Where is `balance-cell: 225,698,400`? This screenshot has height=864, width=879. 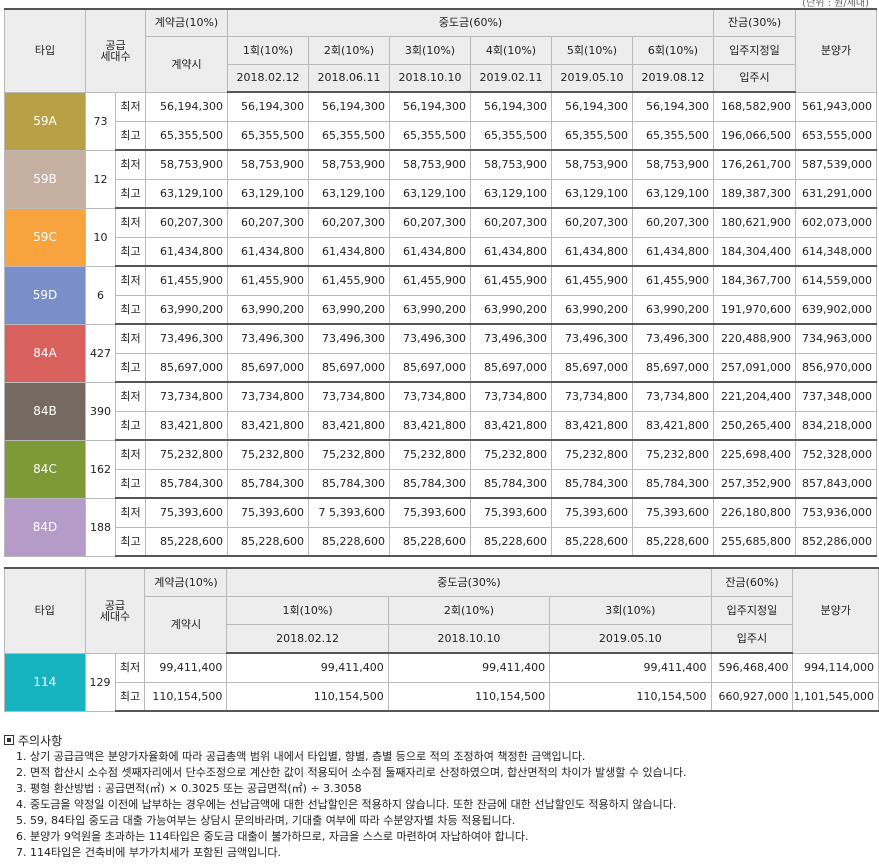 balance-cell: 225,698,400 is located at coordinates (754, 454).